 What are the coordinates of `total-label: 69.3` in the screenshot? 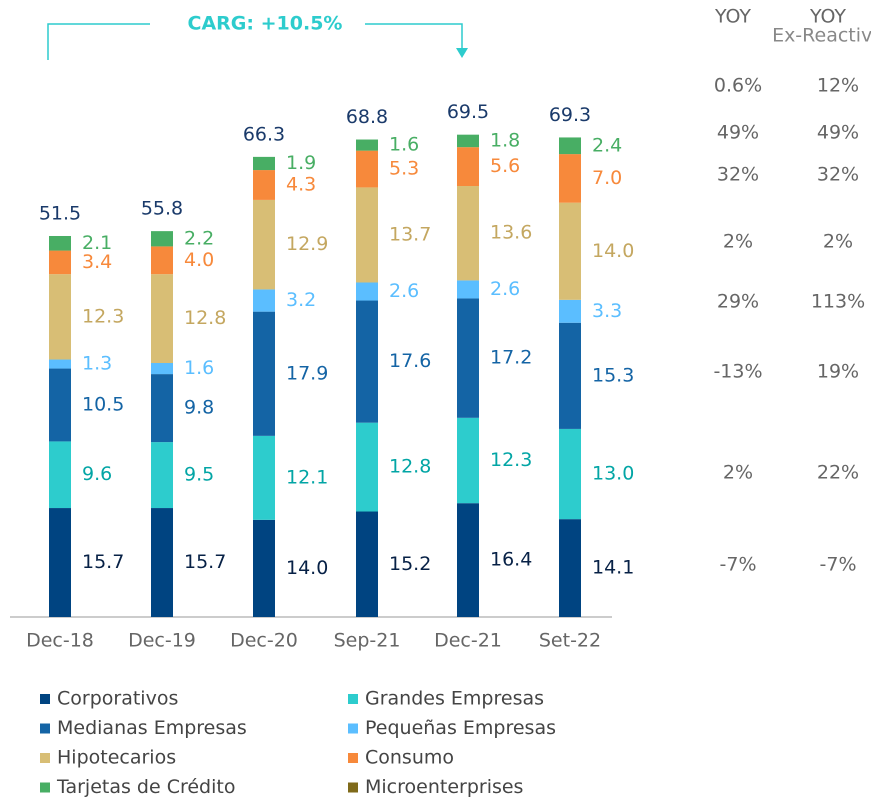 It's located at (570, 115).